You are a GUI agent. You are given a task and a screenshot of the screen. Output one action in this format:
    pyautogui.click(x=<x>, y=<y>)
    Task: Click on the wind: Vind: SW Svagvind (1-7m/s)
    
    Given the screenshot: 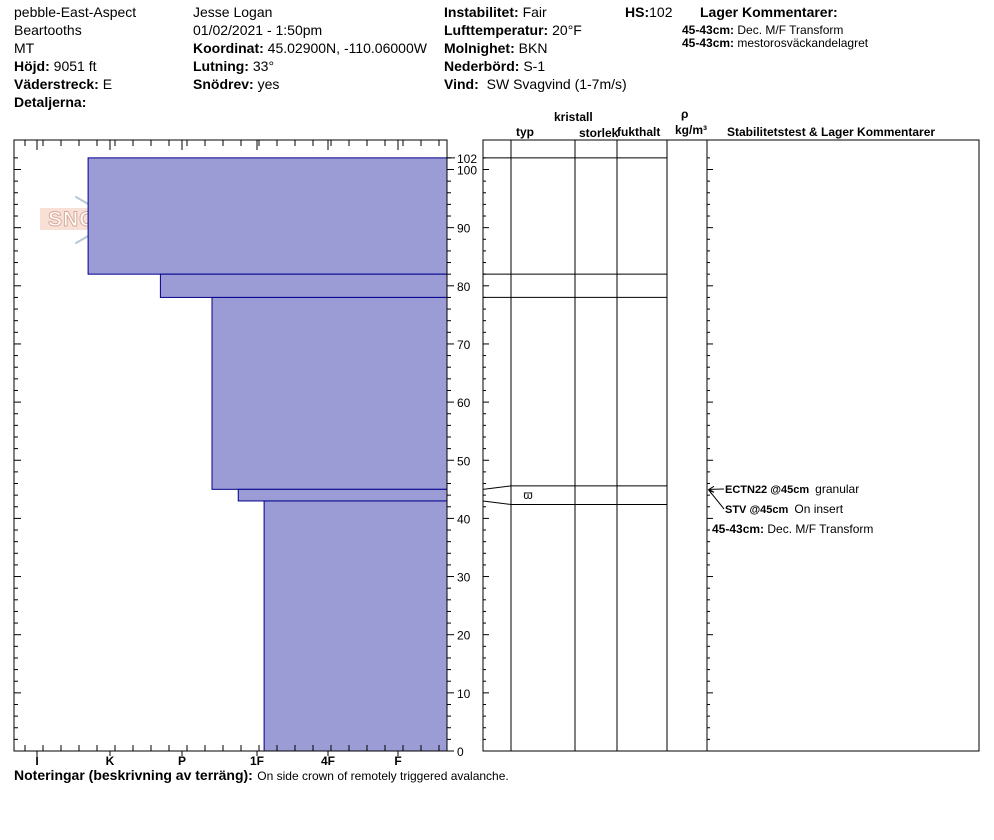 What is the action you would take?
    pyautogui.click(x=535, y=84)
    